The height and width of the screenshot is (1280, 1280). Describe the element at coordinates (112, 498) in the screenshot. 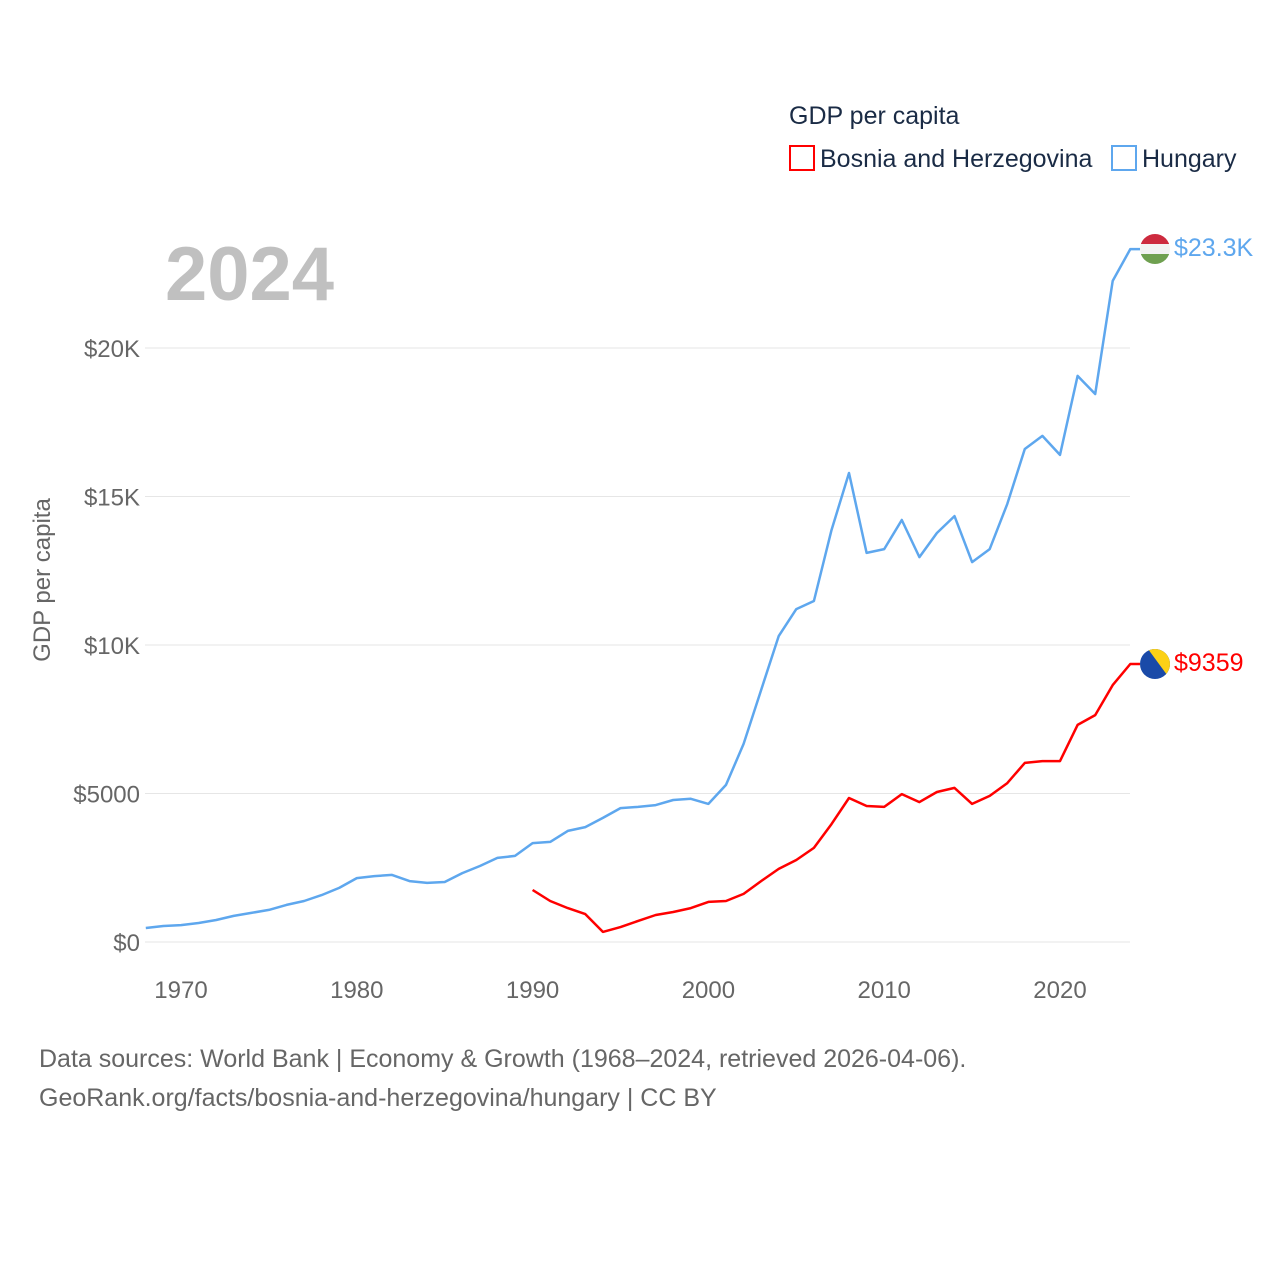

I see `y-tick-label: $15K` at that location.